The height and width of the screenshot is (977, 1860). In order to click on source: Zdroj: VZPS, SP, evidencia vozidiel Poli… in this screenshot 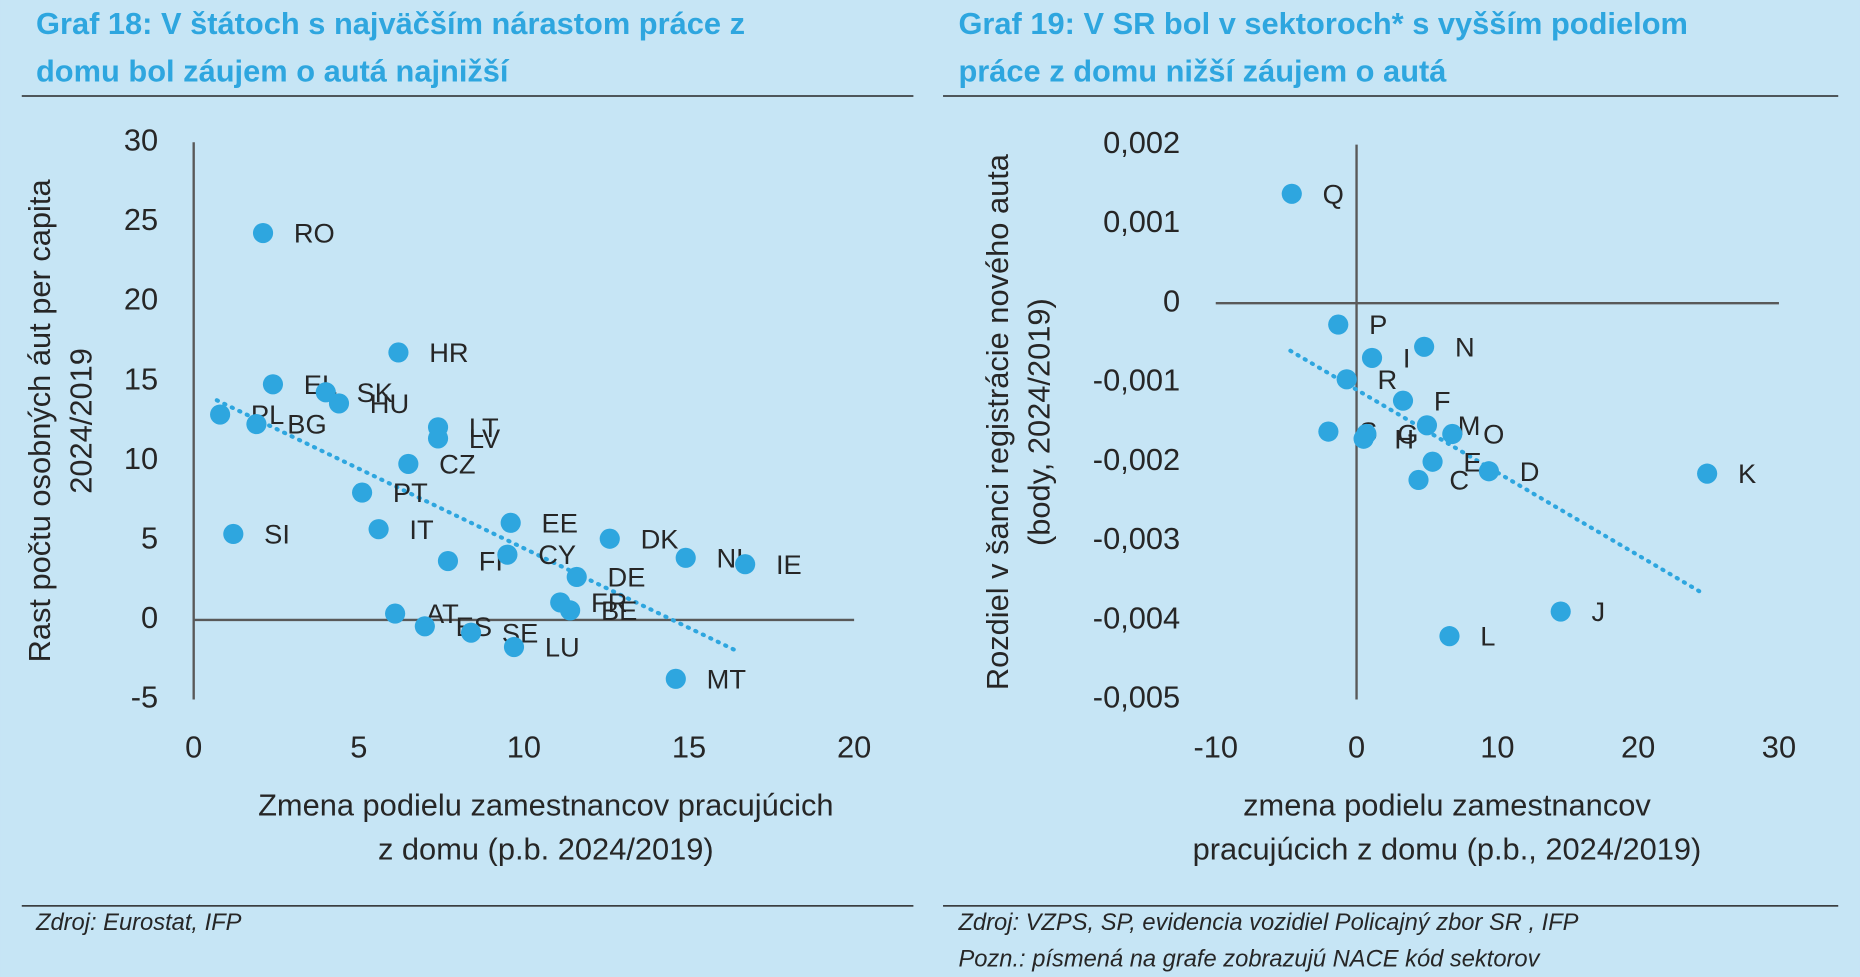, I will do `click(1267, 923)`.